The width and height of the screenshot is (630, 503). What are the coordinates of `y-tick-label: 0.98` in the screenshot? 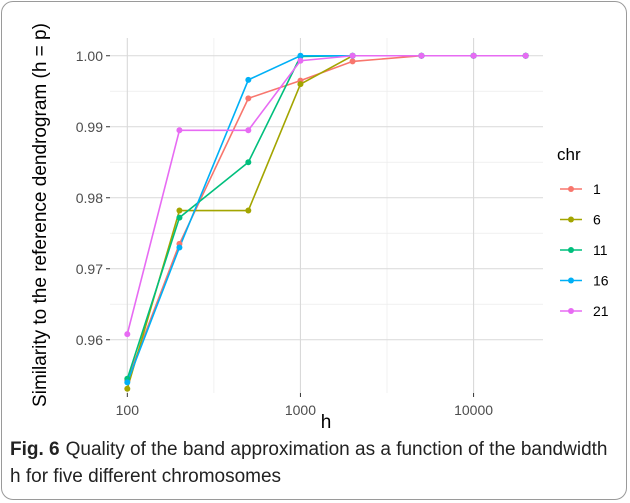 It's located at (89, 198).